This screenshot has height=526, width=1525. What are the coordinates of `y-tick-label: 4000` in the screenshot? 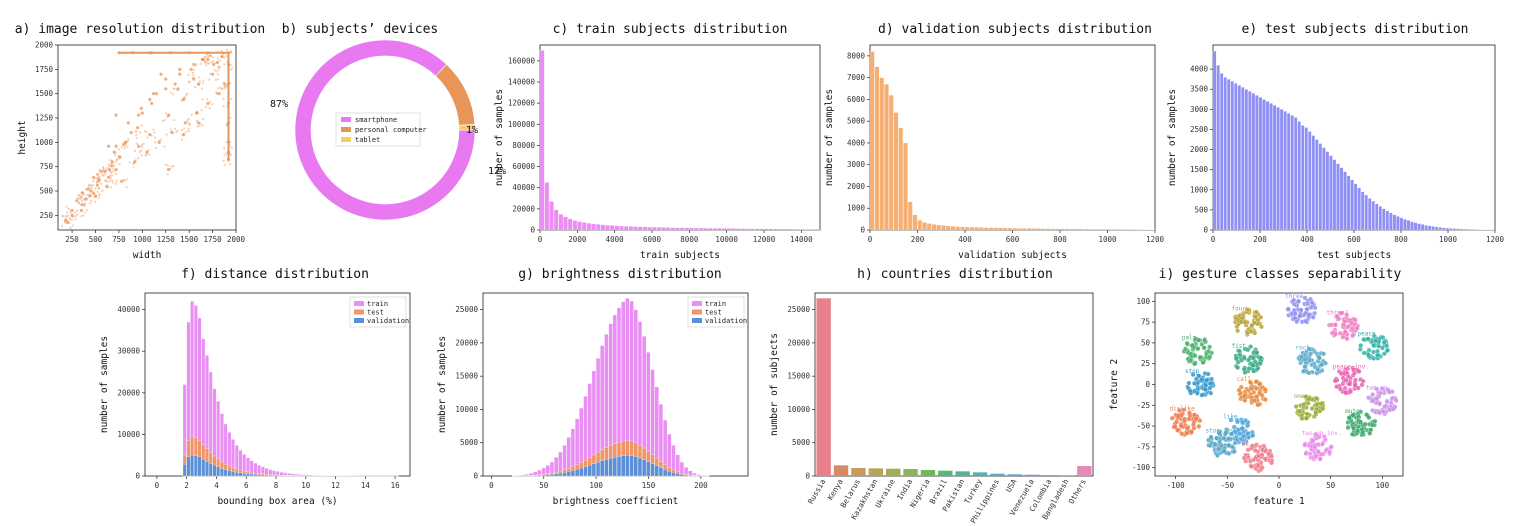 It's located at (1199, 69).